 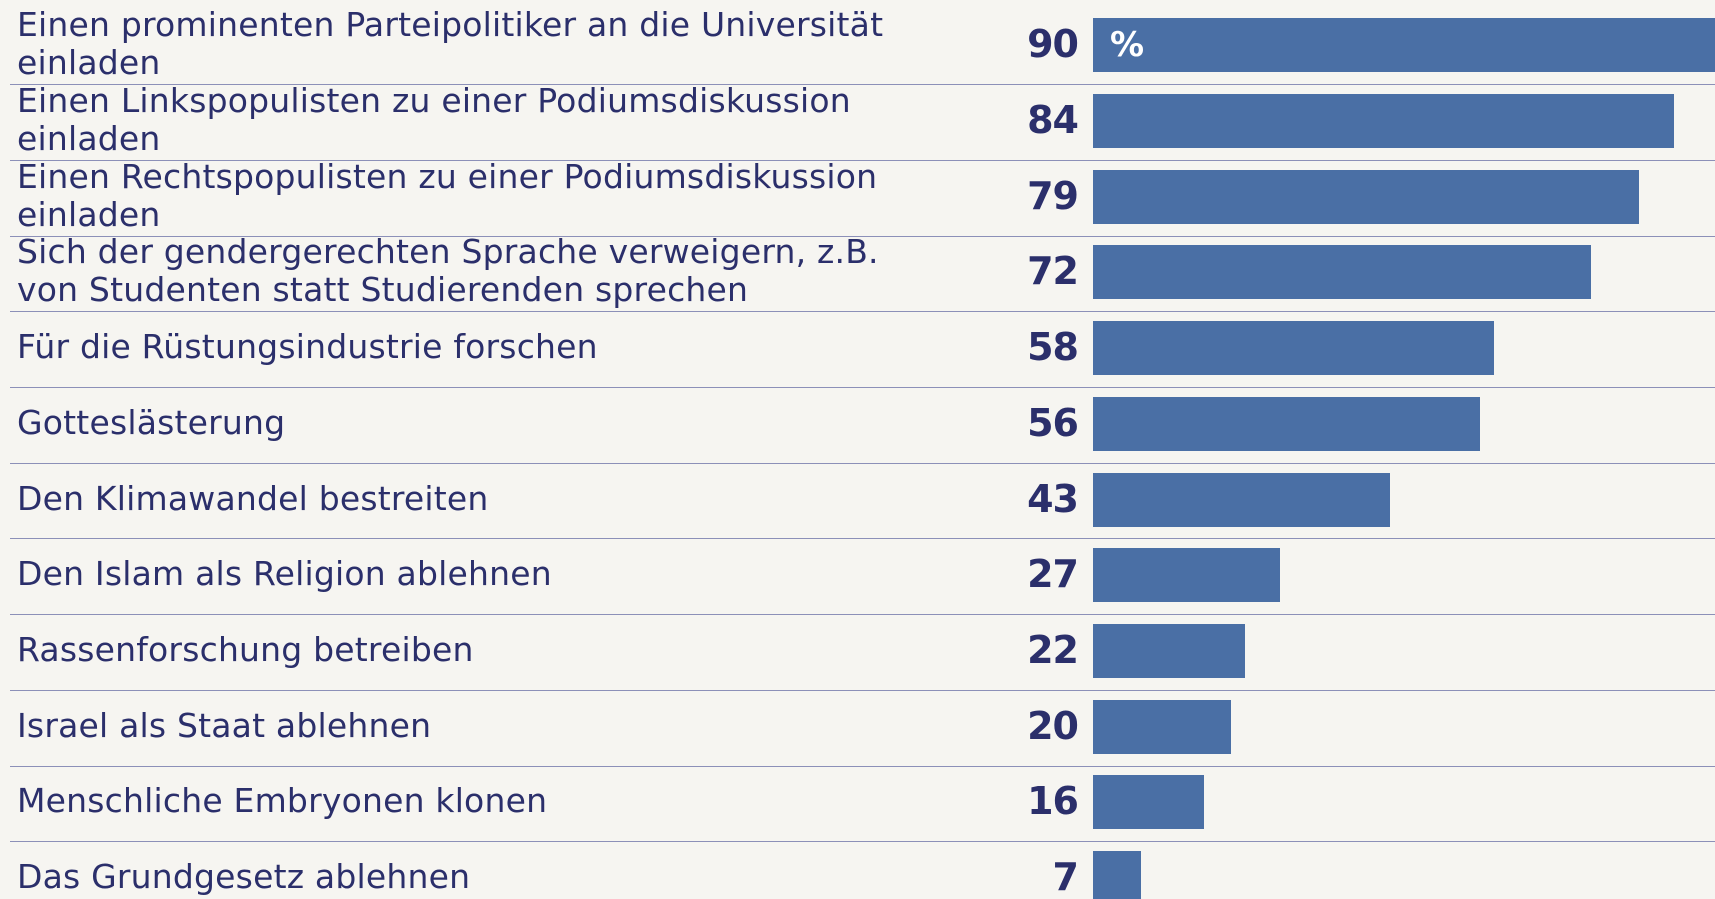 What do you see at coordinates (1053, 44) in the screenshot?
I see `value-label: 90` at bounding box center [1053, 44].